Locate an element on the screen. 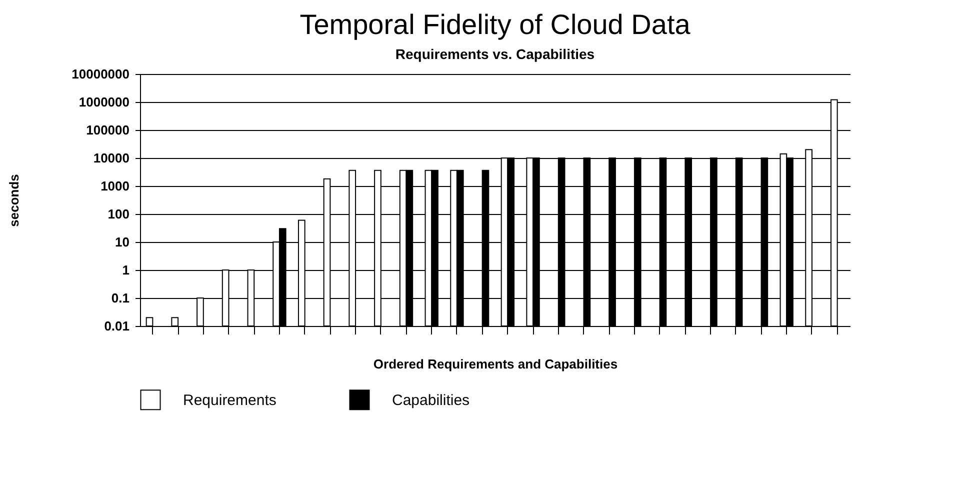  legend-label: Capabilities is located at coordinates (431, 400).